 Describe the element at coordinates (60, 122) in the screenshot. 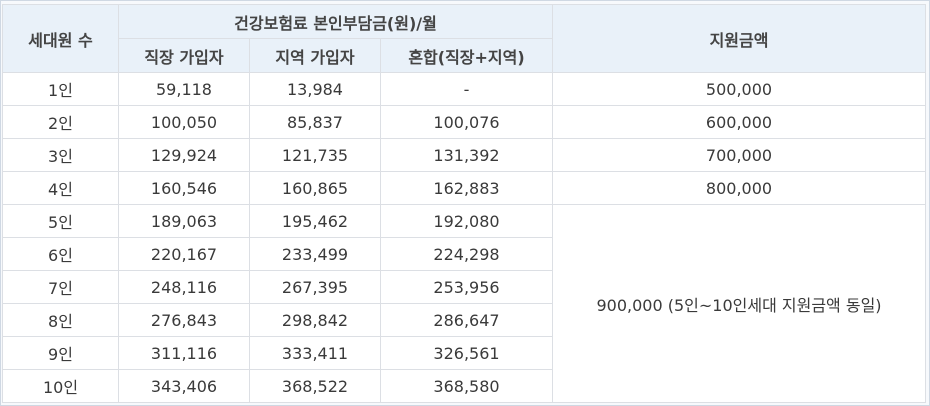

I see `cell-household: 2인` at that location.